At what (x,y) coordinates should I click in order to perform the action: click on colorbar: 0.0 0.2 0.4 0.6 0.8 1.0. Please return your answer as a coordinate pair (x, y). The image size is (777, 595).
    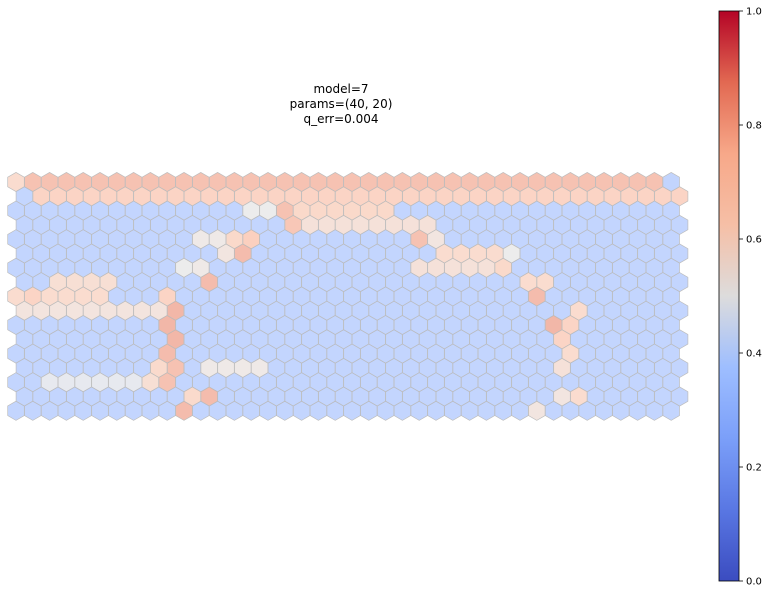
    Looking at the image, I should click on (740, 297).